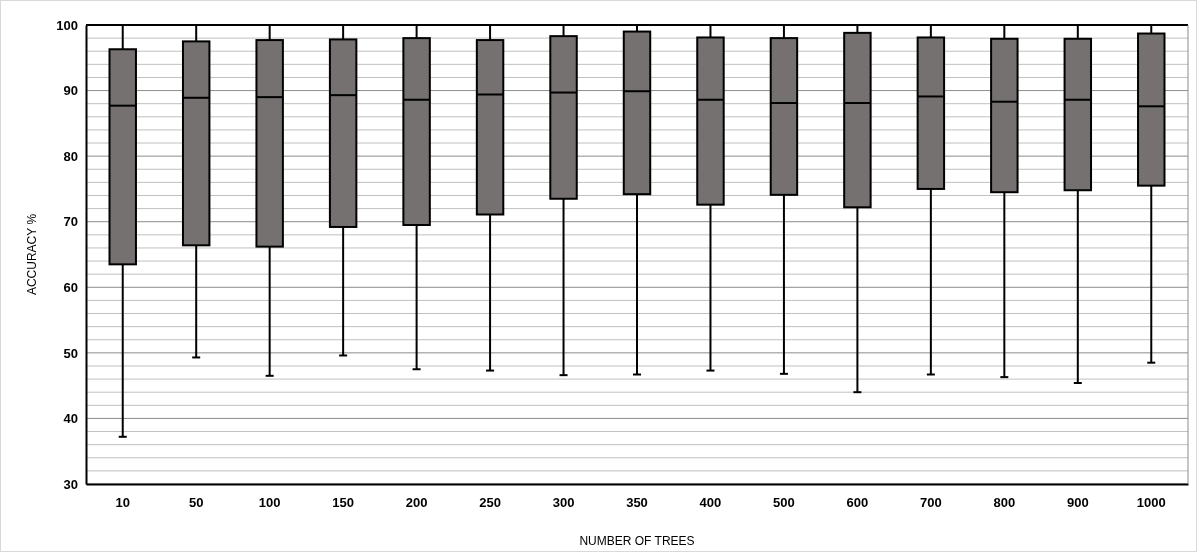  What do you see at coordinates (70, 419) in the screenshot?
I see `y-tick-label: 40` at bounding box center [70, 419].